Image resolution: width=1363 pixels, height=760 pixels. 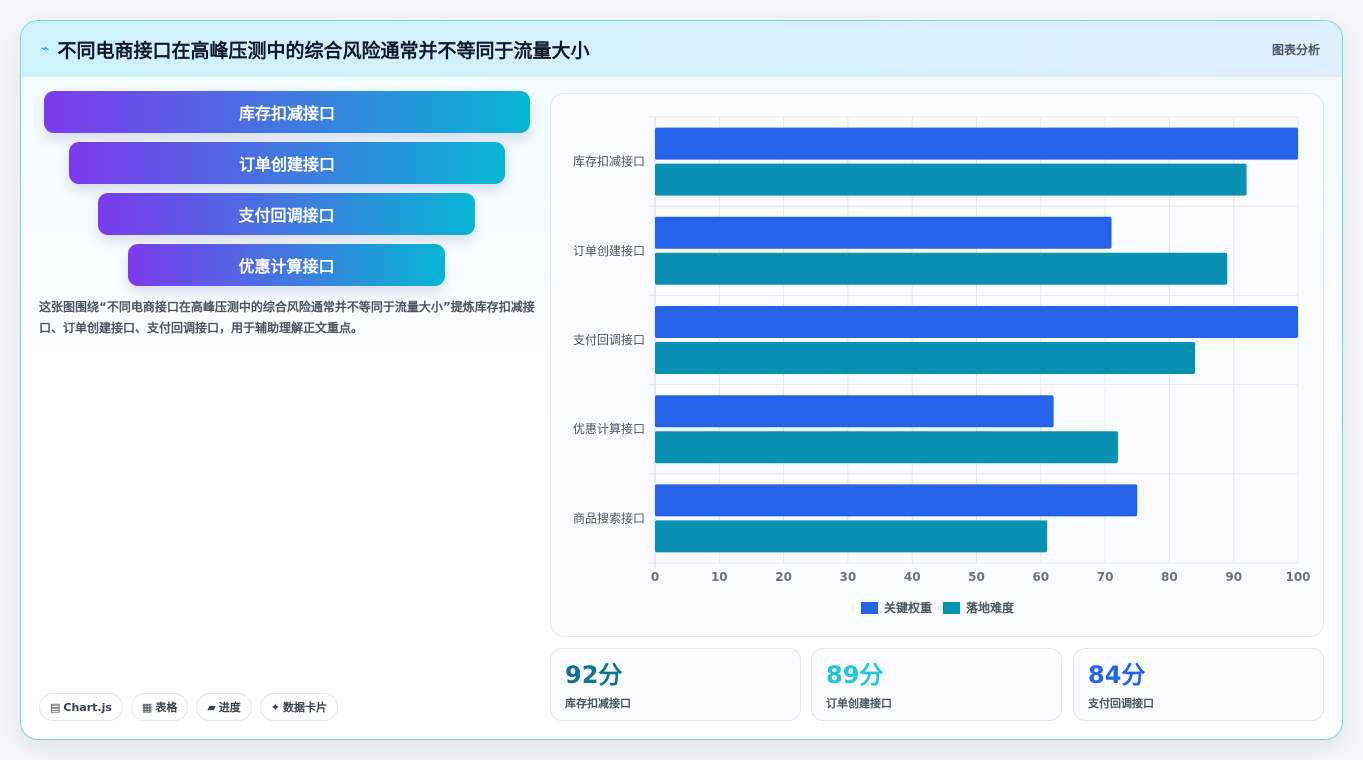 What do you see at coordinates (147, 707) in the screenshot?
I see `table-icon: ▦` at bounding box center [147, 707].